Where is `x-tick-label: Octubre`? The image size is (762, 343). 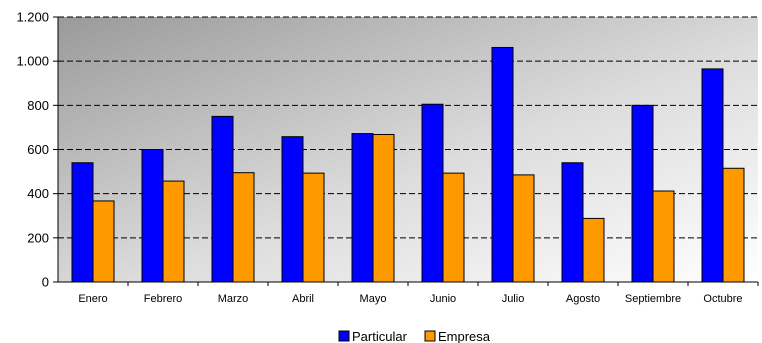 x-tick-label: Octubre is located at coordinates (722, 299).